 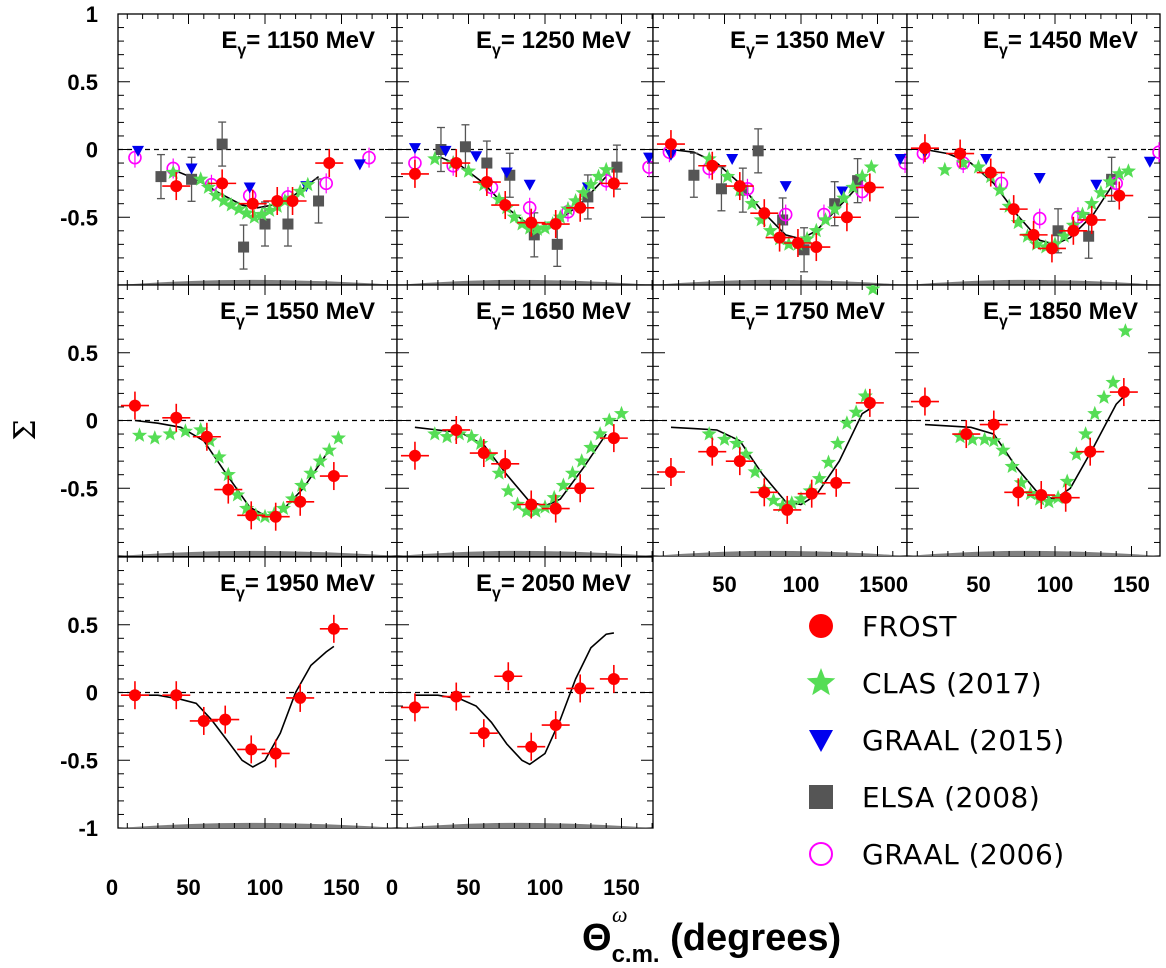 I want to click on legend-entry: GRAAL (2015), so click(x=936, y=740).